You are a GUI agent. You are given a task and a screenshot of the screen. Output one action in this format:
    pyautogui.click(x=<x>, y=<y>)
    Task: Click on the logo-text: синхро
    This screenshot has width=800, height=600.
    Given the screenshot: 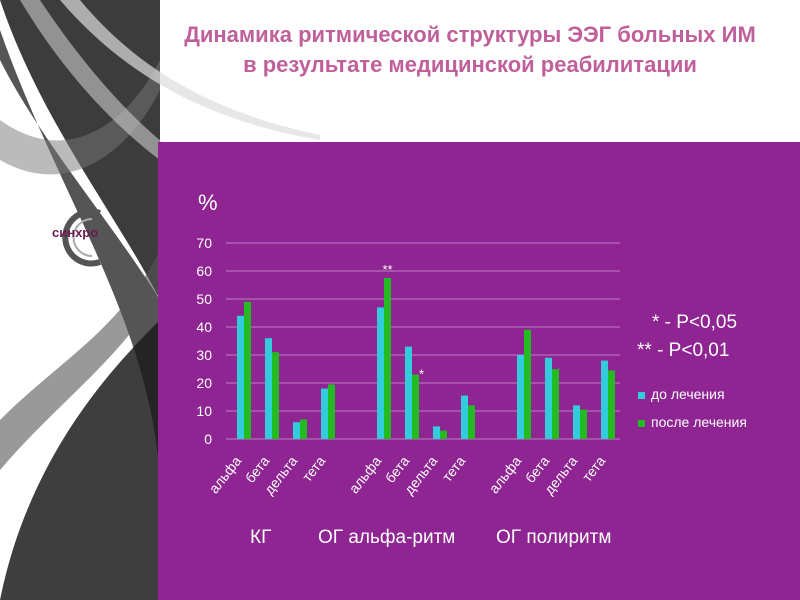 What is the action you would take?
    pyautogui.click(x=75, y=232)
    